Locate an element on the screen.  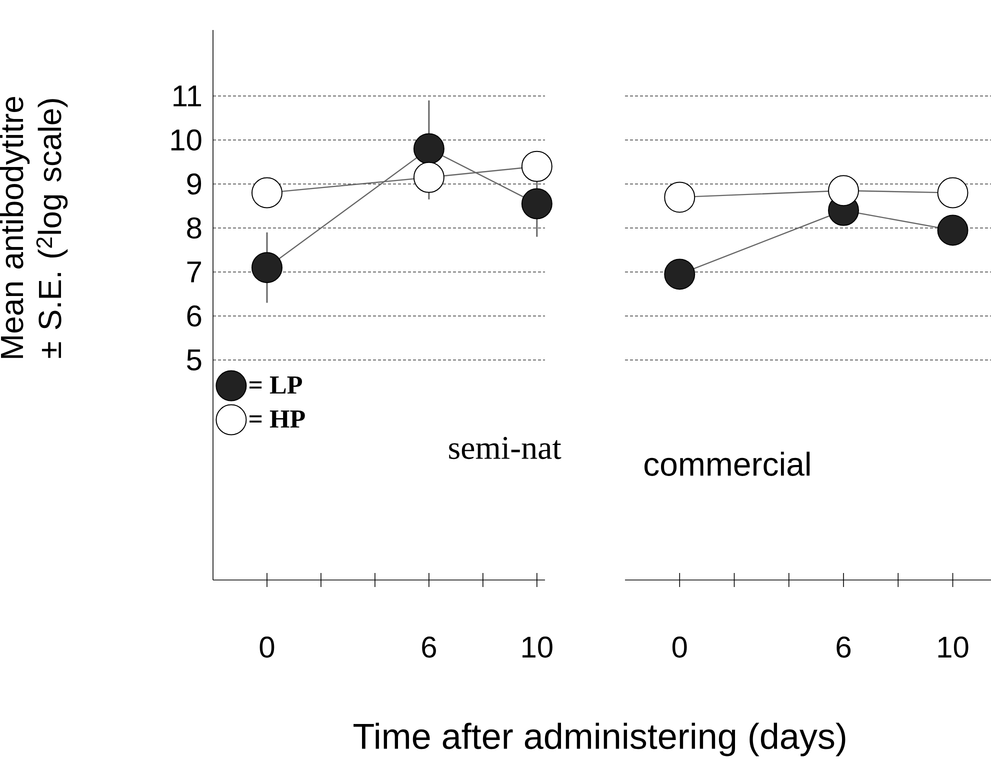
y-tick-label: 5 is located at coordinates (194, 360).